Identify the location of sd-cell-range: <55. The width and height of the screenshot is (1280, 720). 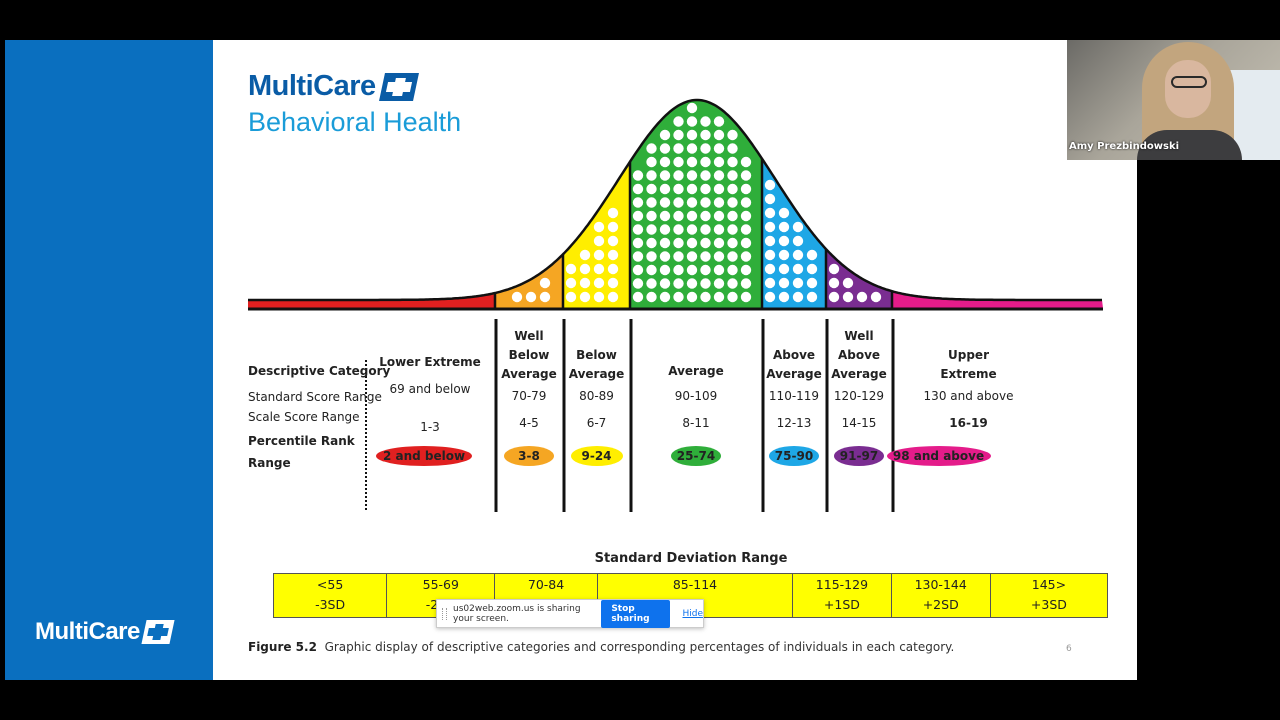
(330, 584).